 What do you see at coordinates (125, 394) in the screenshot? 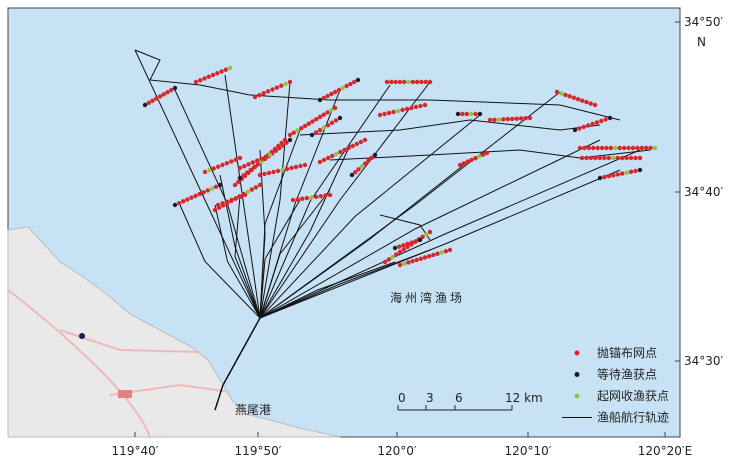
I see `road-sign` at bounding box center [125, 394].